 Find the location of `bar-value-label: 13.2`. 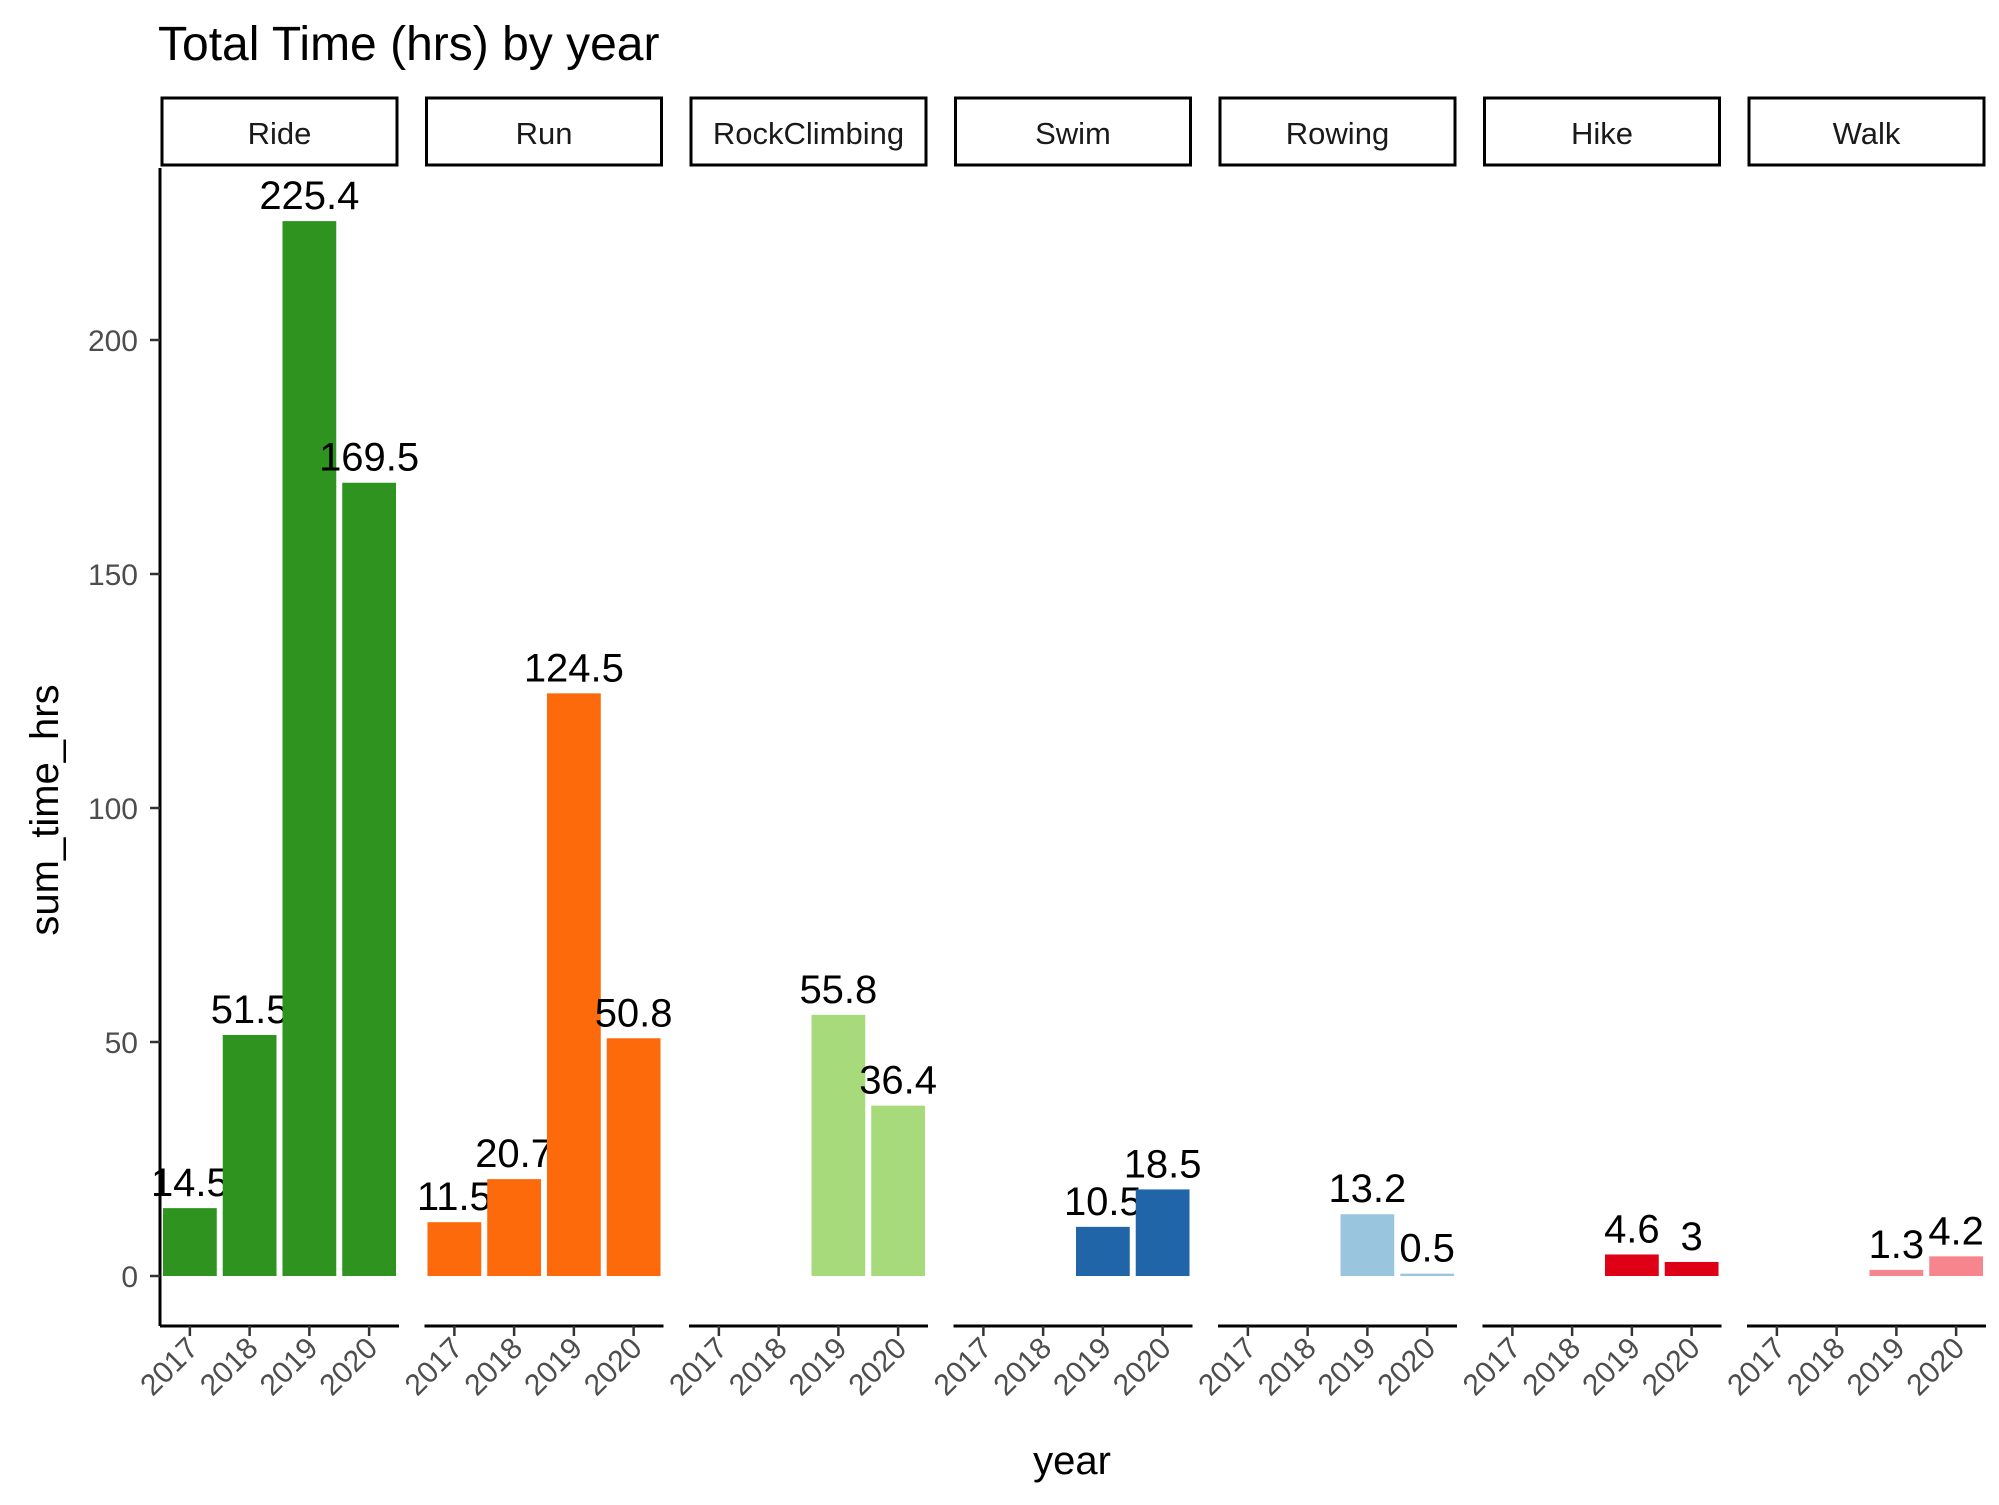

bar-value-label: 13.2 is located at coordinates (1367, 1189).